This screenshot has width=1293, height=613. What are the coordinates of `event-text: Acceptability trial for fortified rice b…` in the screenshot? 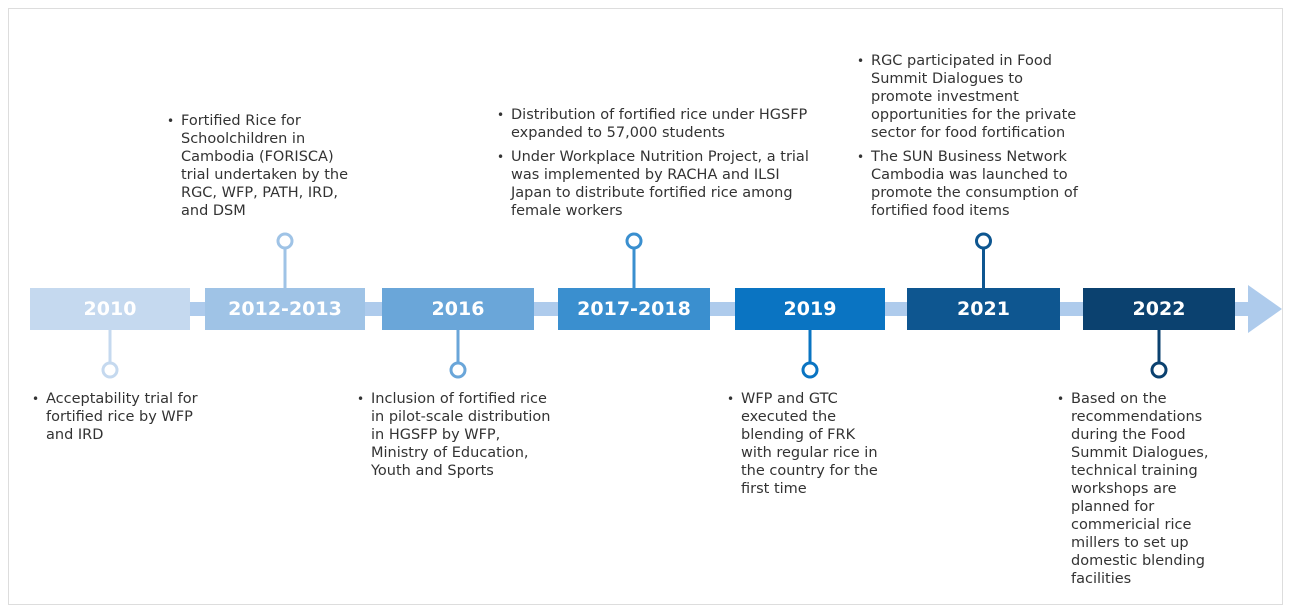 It's located at (115, 420).